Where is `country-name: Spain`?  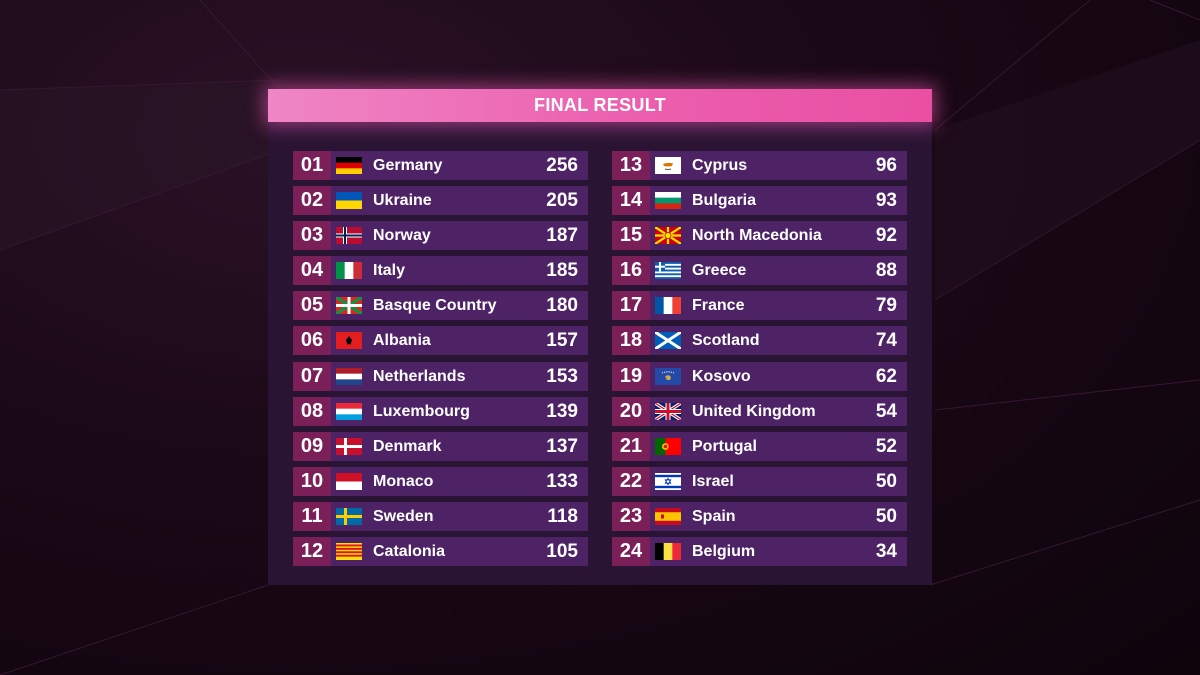 country-name: Spain is located at coordinates (714, 516).